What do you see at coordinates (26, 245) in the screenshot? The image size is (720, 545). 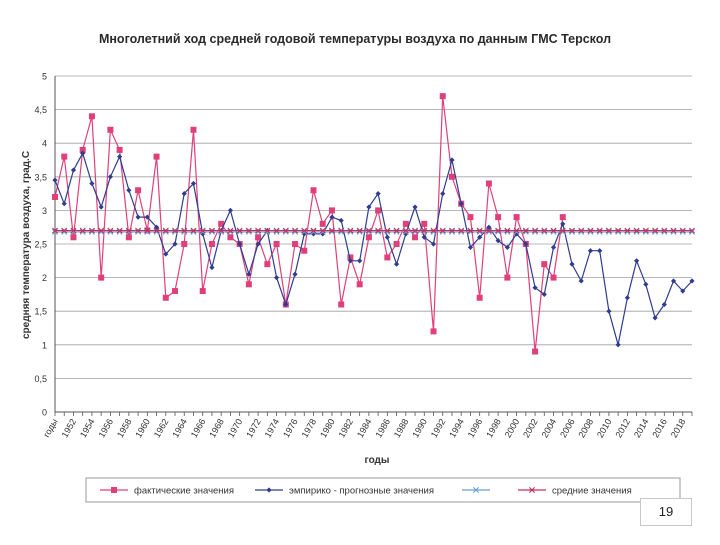 I see `y-axis-label: средняя температура воздуха, град.С` at bounding box center [26, 245].